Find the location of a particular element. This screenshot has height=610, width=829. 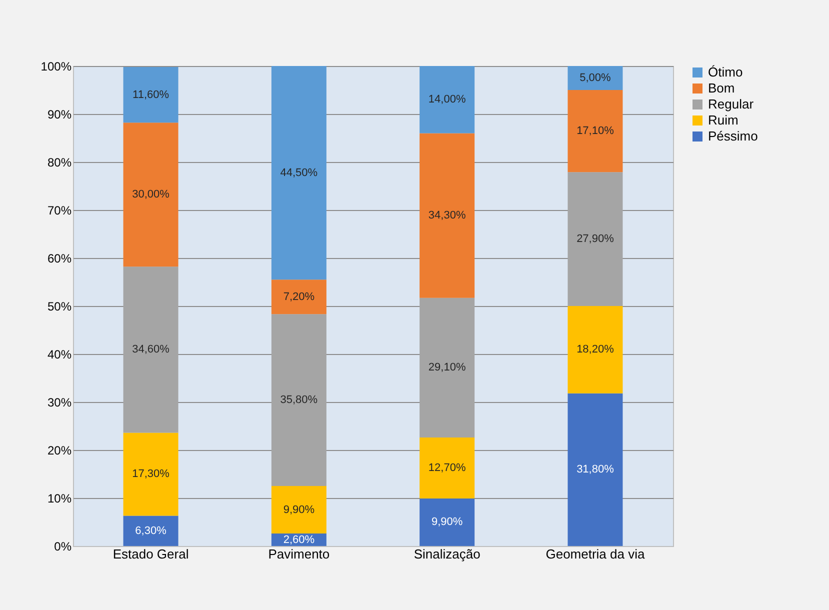

data-label: 34,60% is located at coordinates (151, 350).